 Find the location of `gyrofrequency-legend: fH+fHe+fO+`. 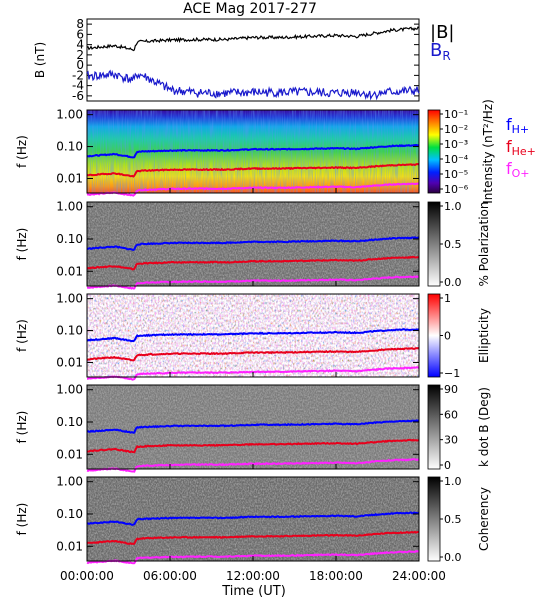

gyrofrequency-legend: fH+fHe+fO+ is located at coordinates (521, 147).